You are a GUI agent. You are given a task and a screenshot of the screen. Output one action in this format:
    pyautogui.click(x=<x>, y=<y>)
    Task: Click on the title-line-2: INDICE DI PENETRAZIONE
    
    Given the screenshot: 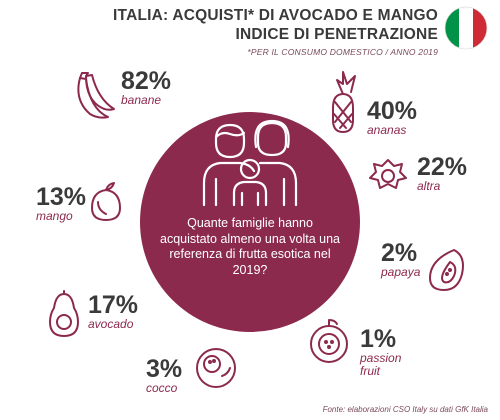 What is the action you would take?
    pyautogui.click(x=336, y=34)
    